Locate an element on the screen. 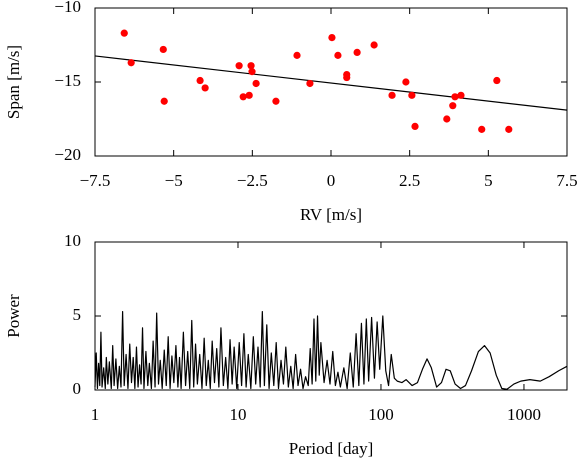 Image resolution: width=583 pixels, height=462 pixels. x-tick-label: −2.5 is located at coordinates (252, 180).